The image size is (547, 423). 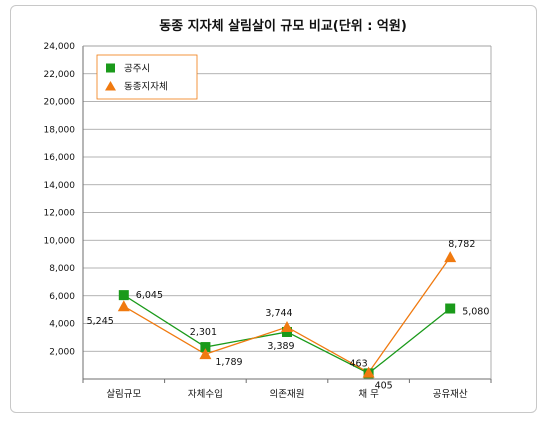 What do you see at coordinates (280, 346) in the screenshot?
I see `data-label: 3,389` at bounding box center [280, 346].